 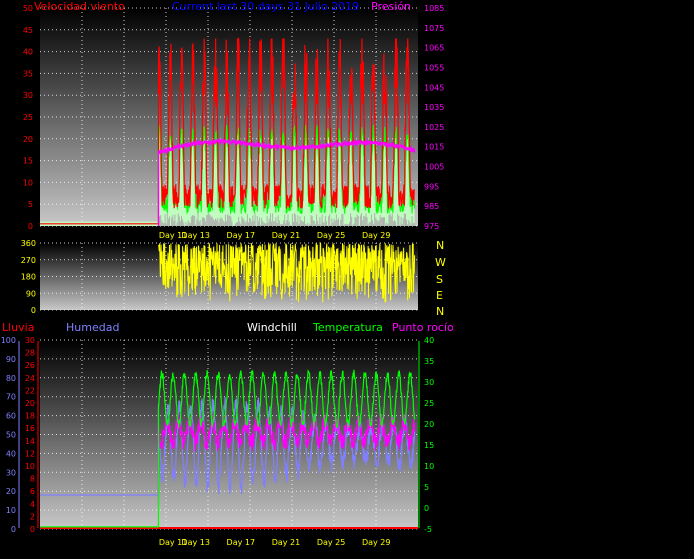 What do you see at coordinates (30, 226) in the screenshot?
I see `wind-tick-label: 0` at bounding box center [30, 226].